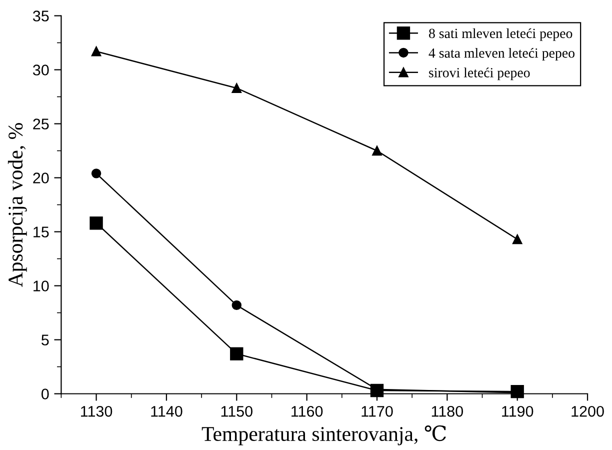 This screenshot has width=612, height=450. I want to click on y-tick-label: 5, so click(45, 340).